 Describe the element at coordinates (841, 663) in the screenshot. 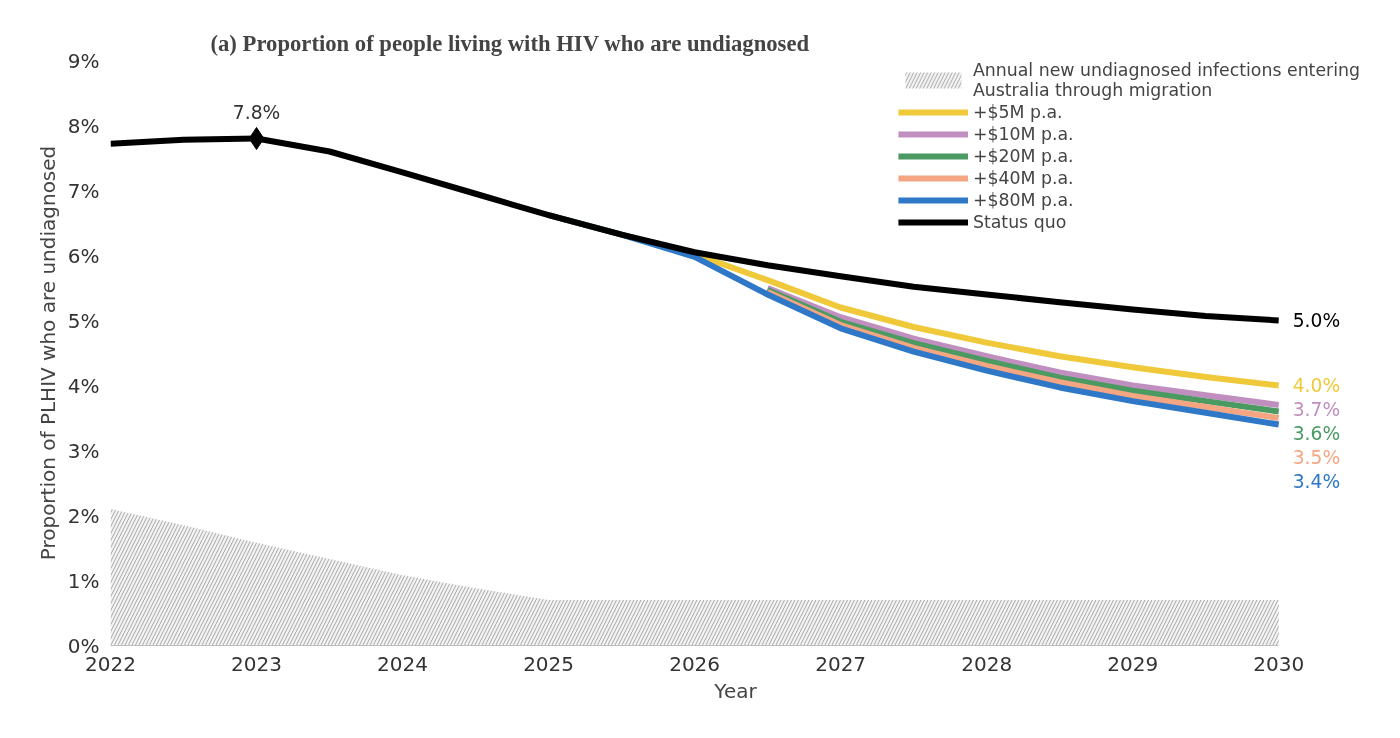

I see `x-tick-label: 2027` at that location.